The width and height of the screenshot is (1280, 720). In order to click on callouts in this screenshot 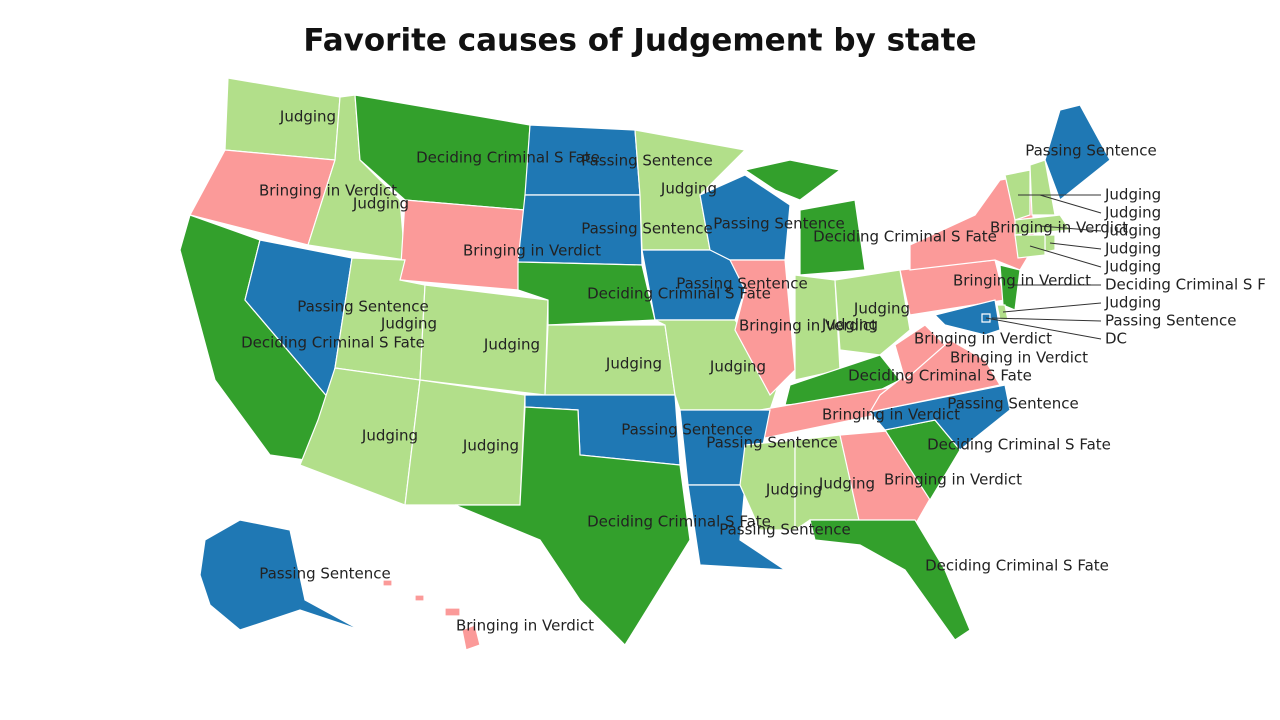, I will do `click(1043, 267)`.